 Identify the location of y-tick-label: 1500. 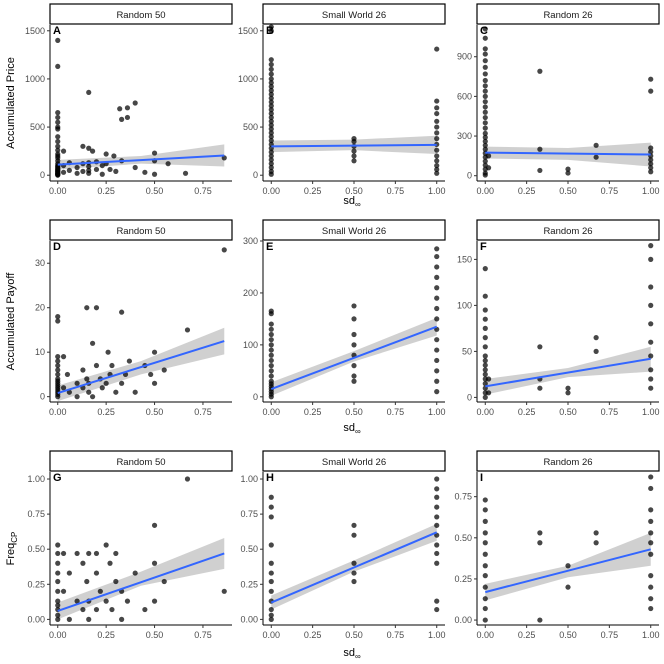
(248, 31).